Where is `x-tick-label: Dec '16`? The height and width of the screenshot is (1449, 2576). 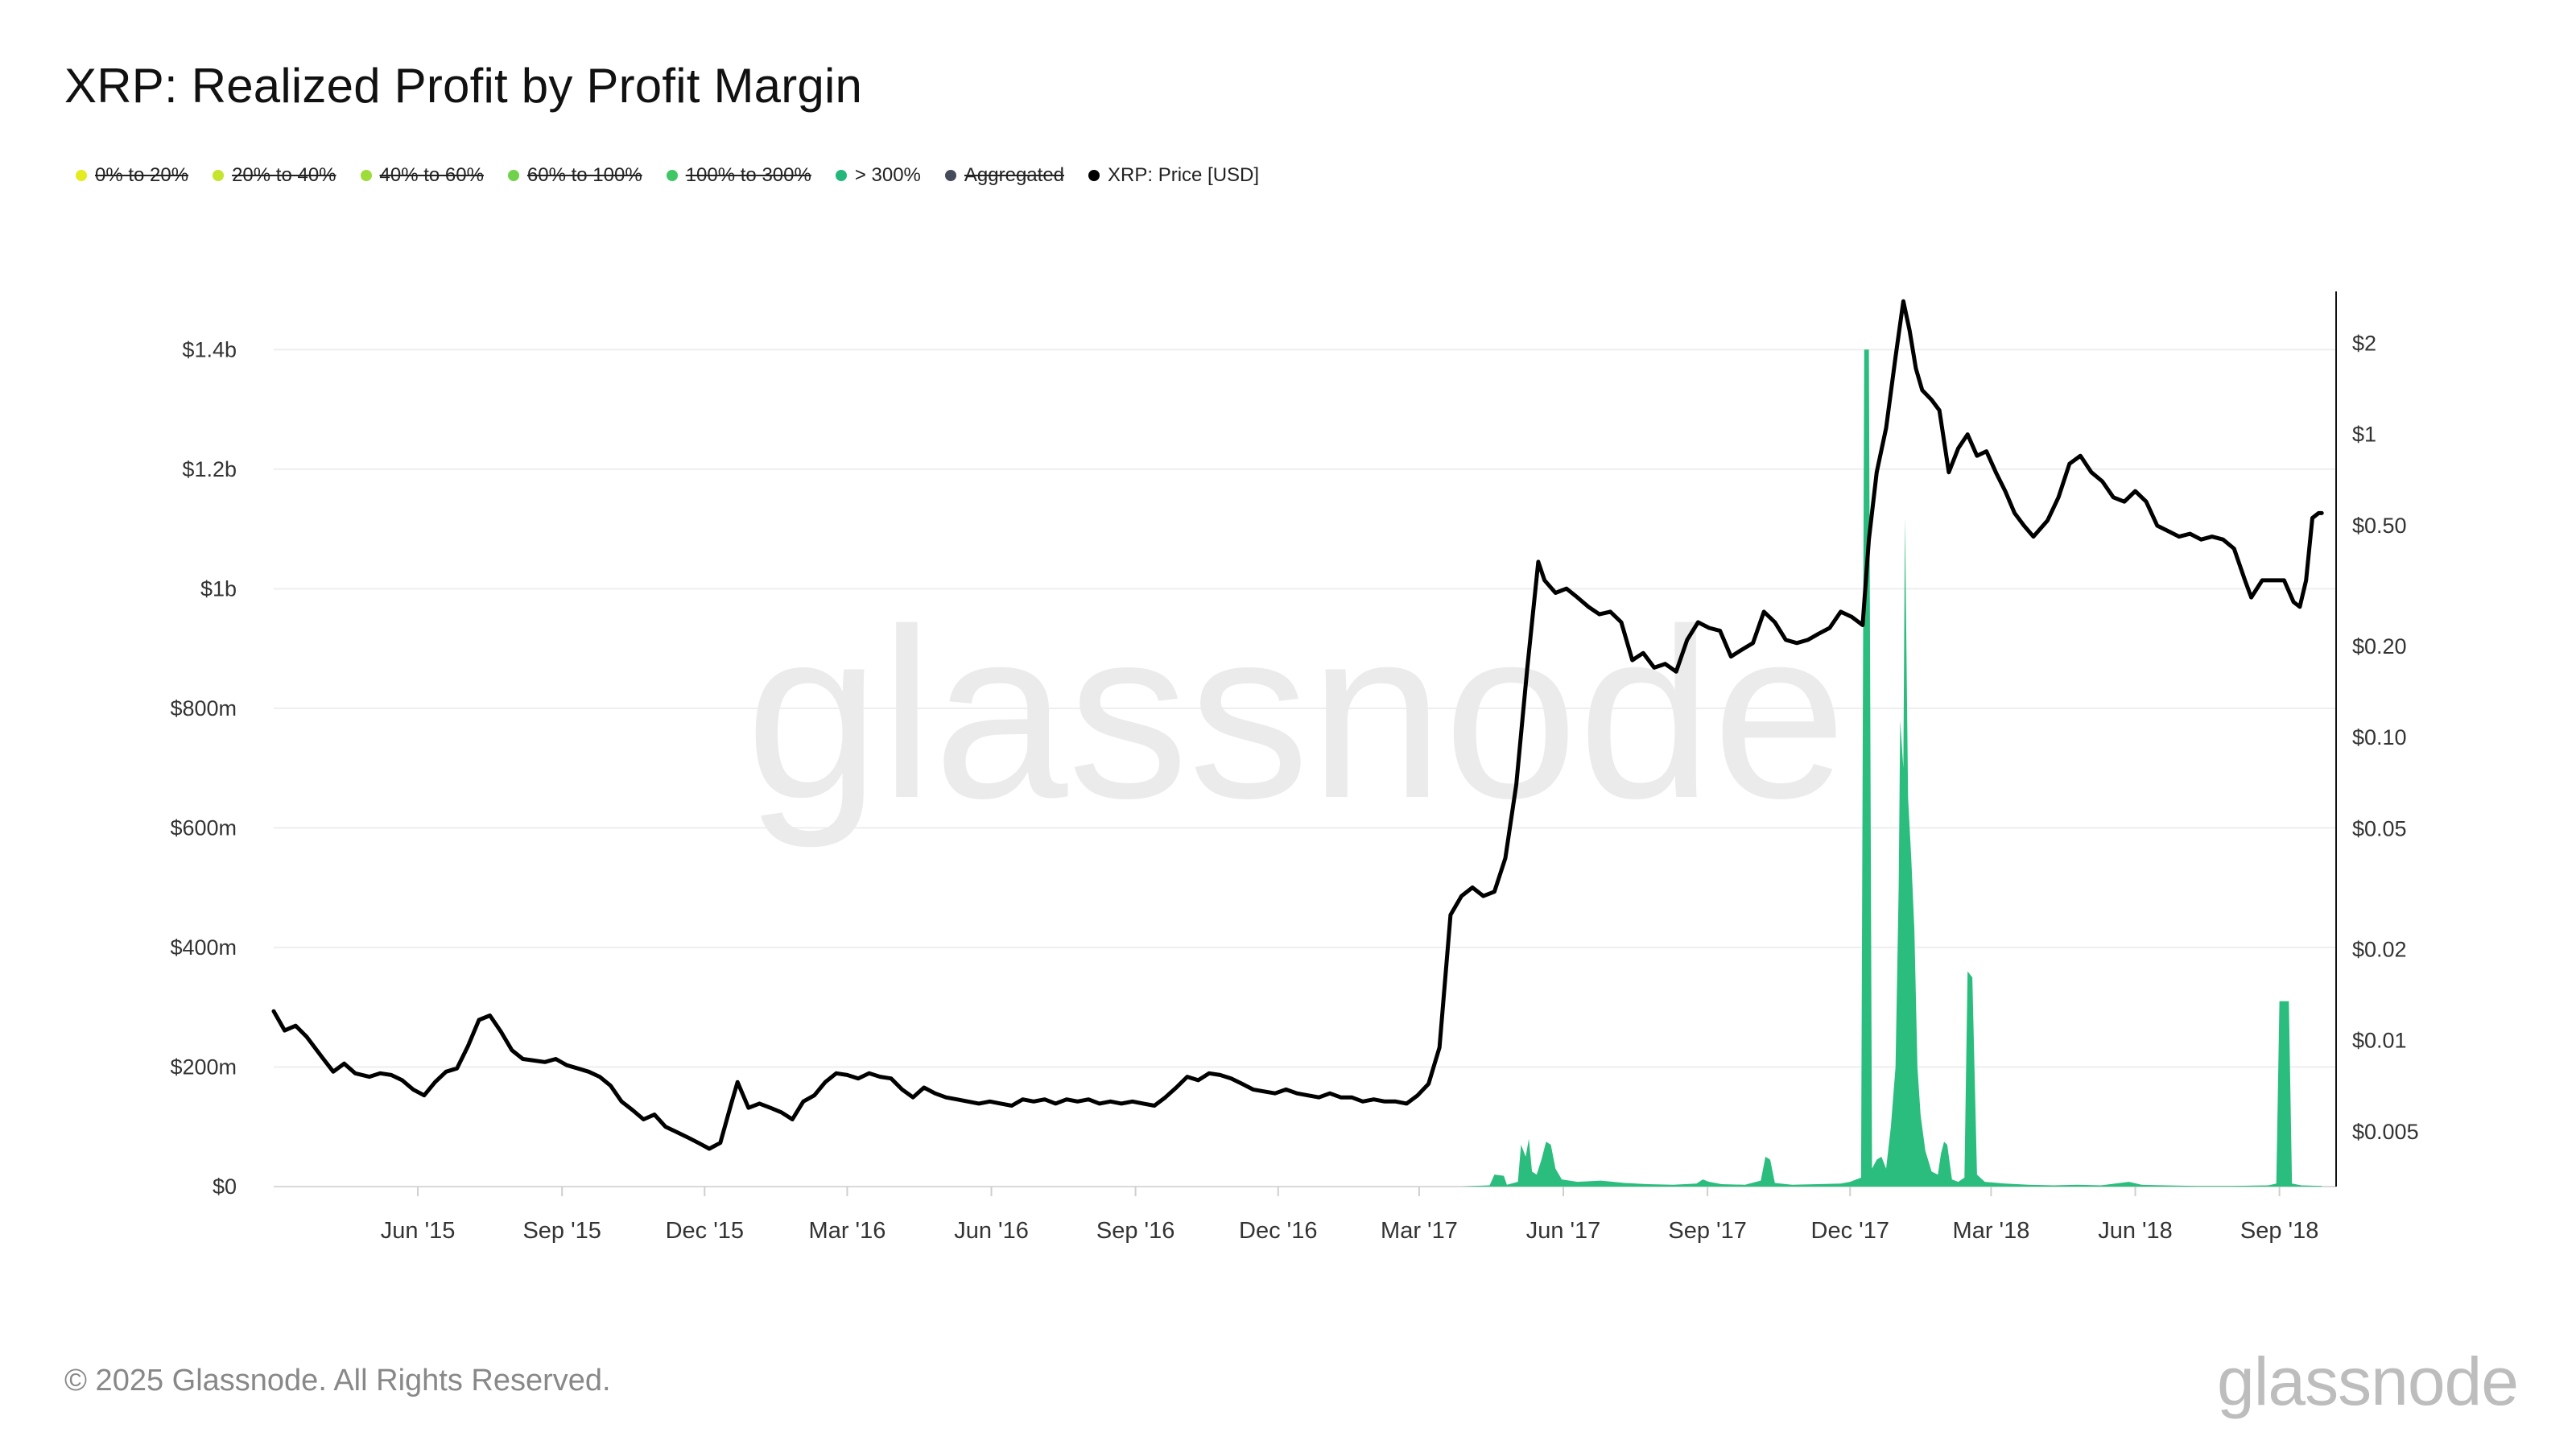 x-tick-label: Dec '16 is located at coordinates (1278, 1231).